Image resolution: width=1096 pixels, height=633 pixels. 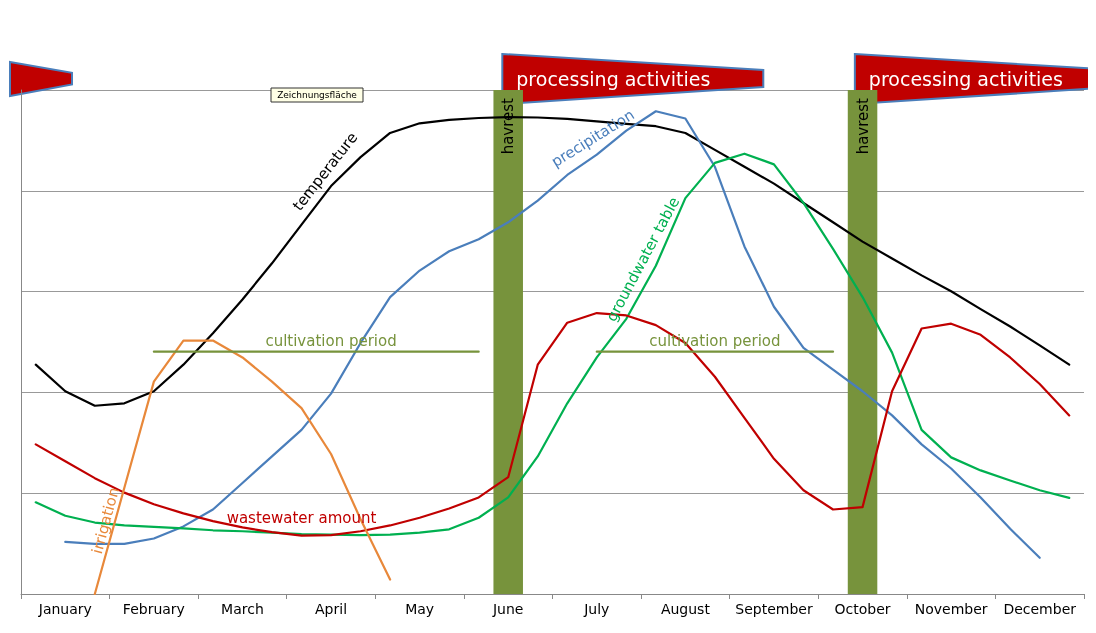 I want to click on x-tick-label: March, so click(x=242, y=609).